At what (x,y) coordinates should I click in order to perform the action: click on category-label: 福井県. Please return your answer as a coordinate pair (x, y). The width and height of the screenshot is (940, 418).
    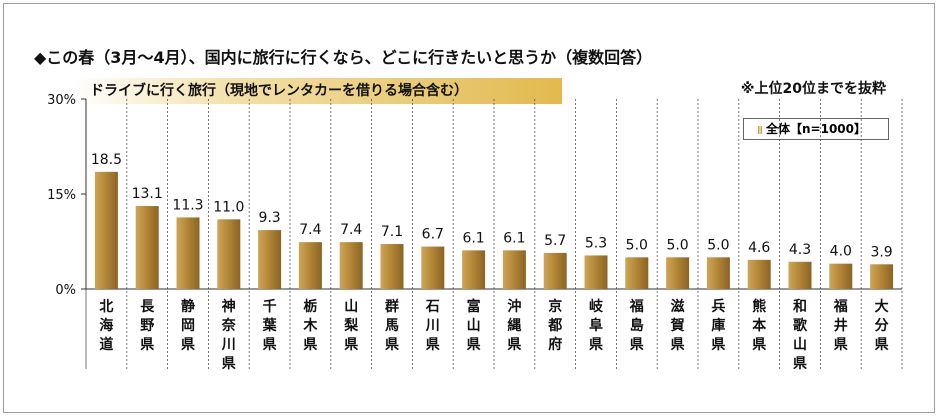
    Looking at the image, I should click on (840, 325).